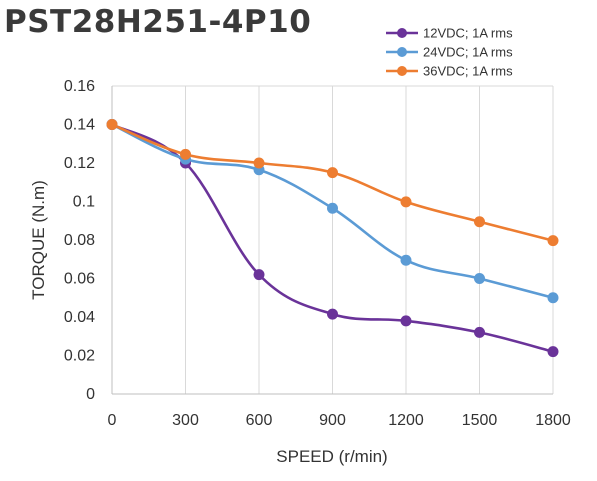 The width and height of the screenshot is (597, 481). Describe the element at coordinates (158, 22) in the screenshot. I see `chart-title: PST28H251-4P10` at that location.